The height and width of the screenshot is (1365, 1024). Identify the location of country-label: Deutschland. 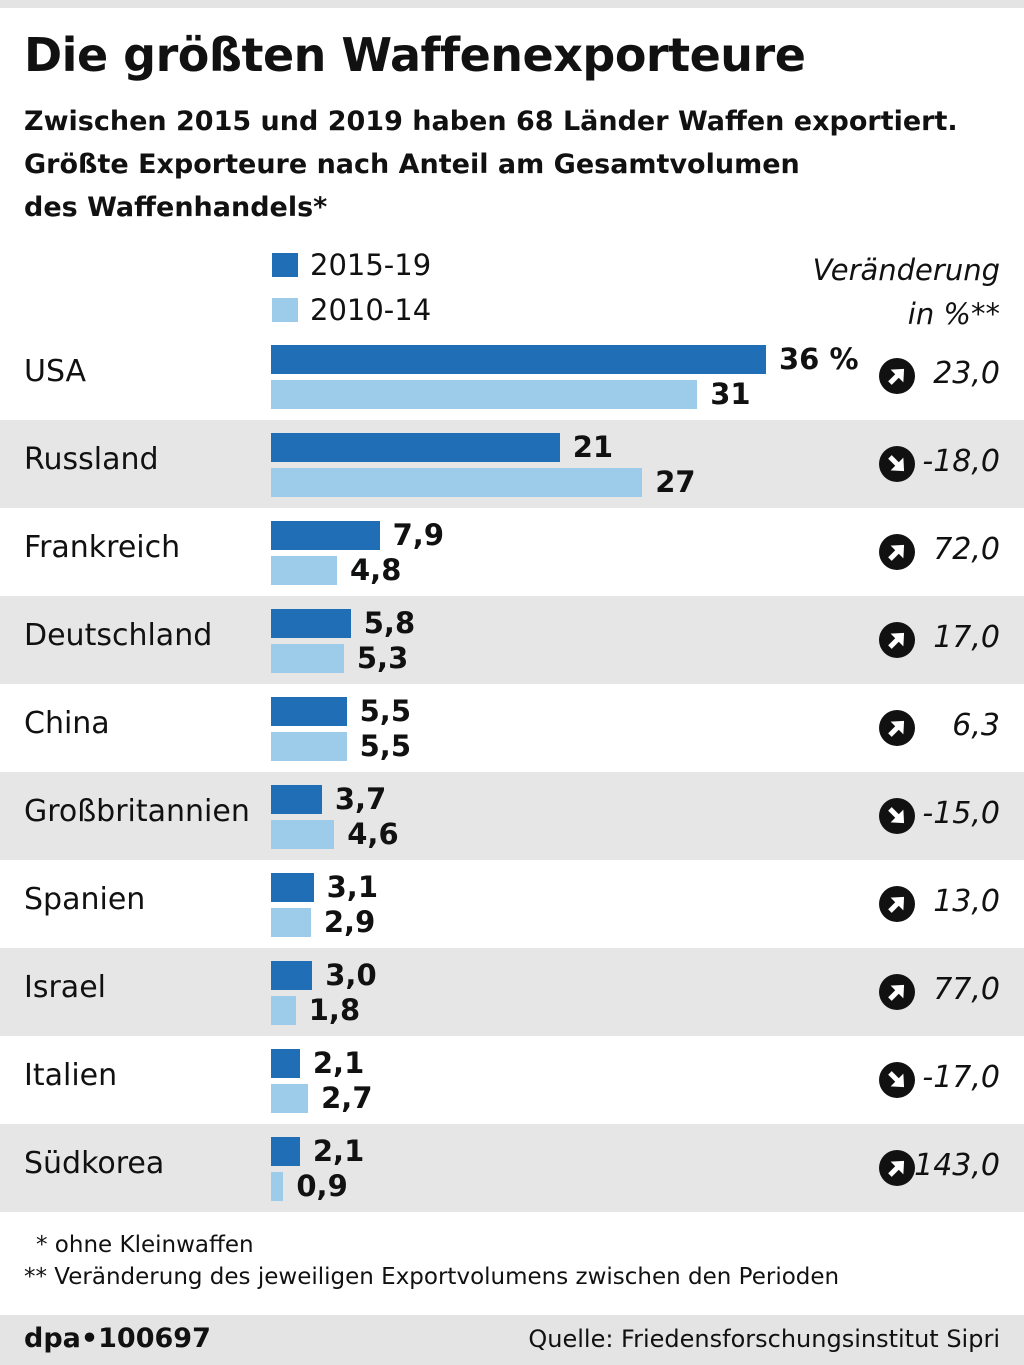
(118, 635).